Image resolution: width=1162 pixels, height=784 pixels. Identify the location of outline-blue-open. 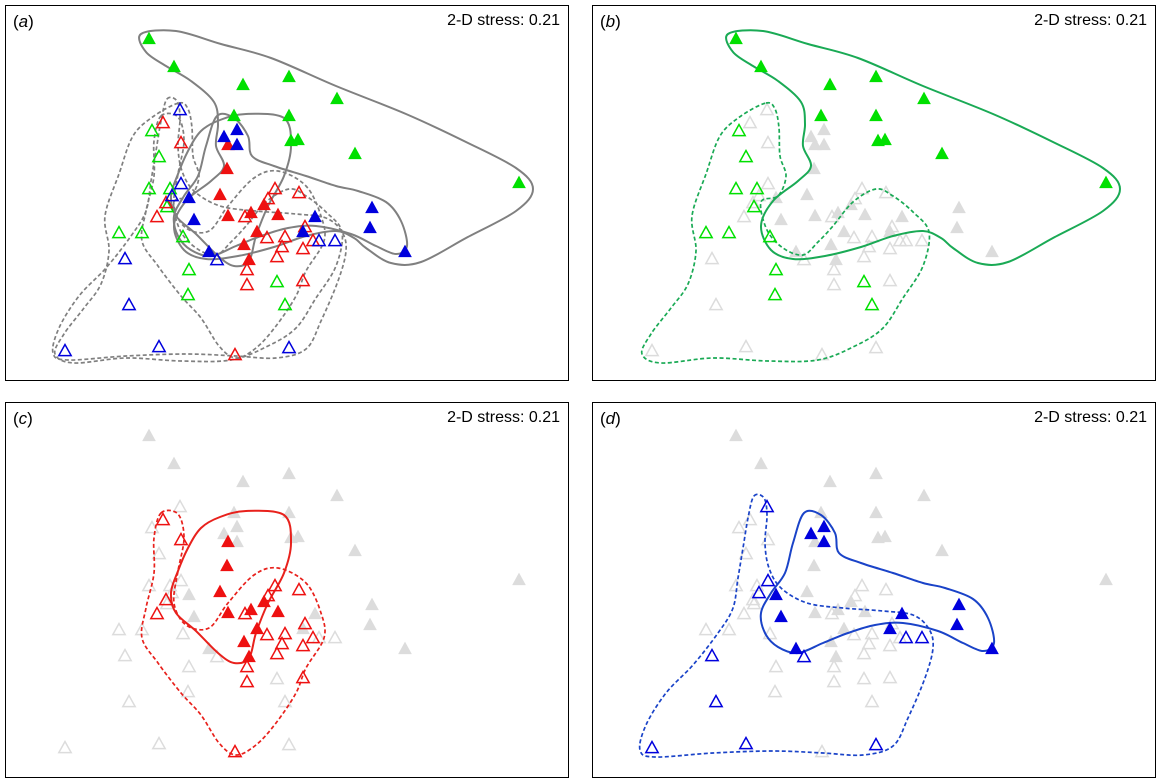
(199, 228).